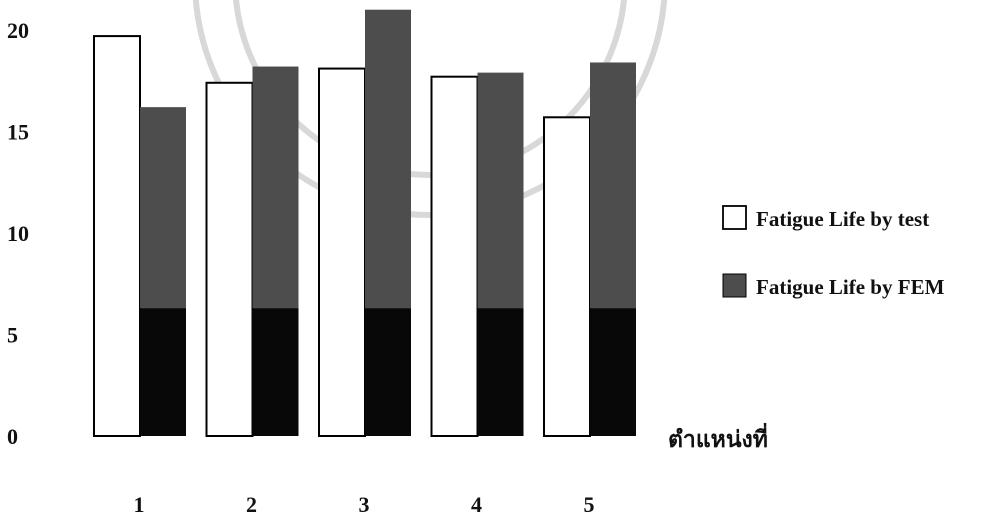  Describe the element at coordinates (12, 436) in the screenshot. I see `y-tick-label: 0` at that location.